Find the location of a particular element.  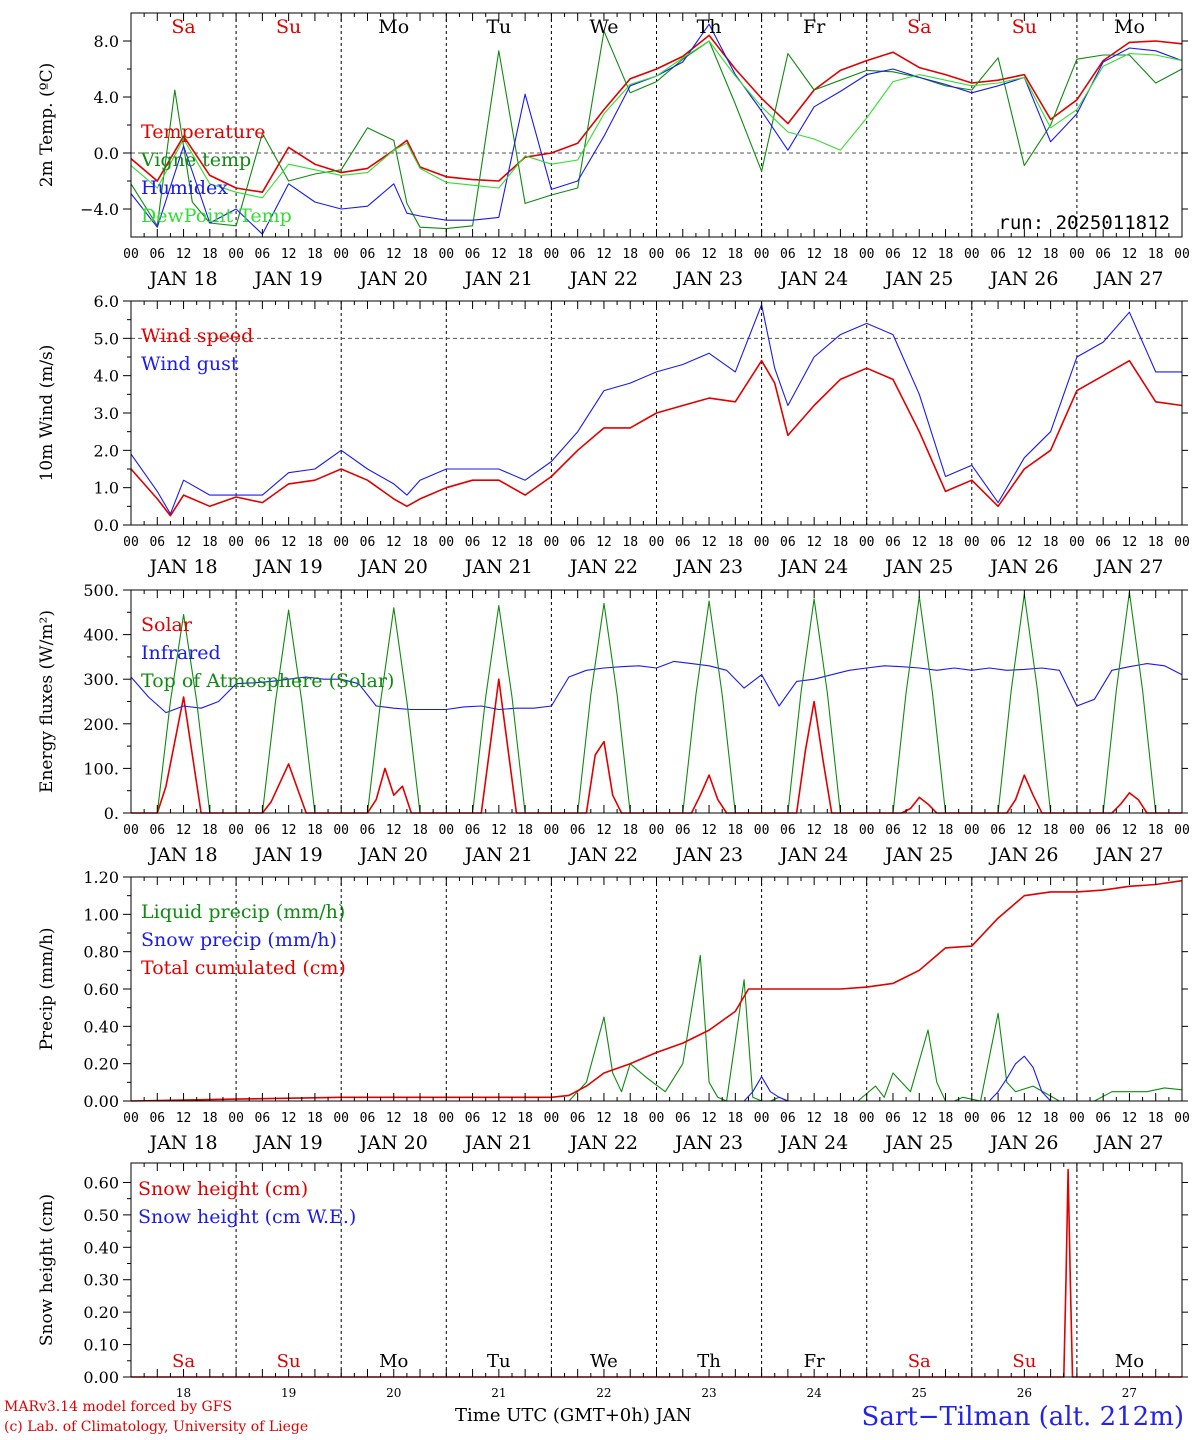

y-tick-label: 1.0 is located at coordinates (106, 488).